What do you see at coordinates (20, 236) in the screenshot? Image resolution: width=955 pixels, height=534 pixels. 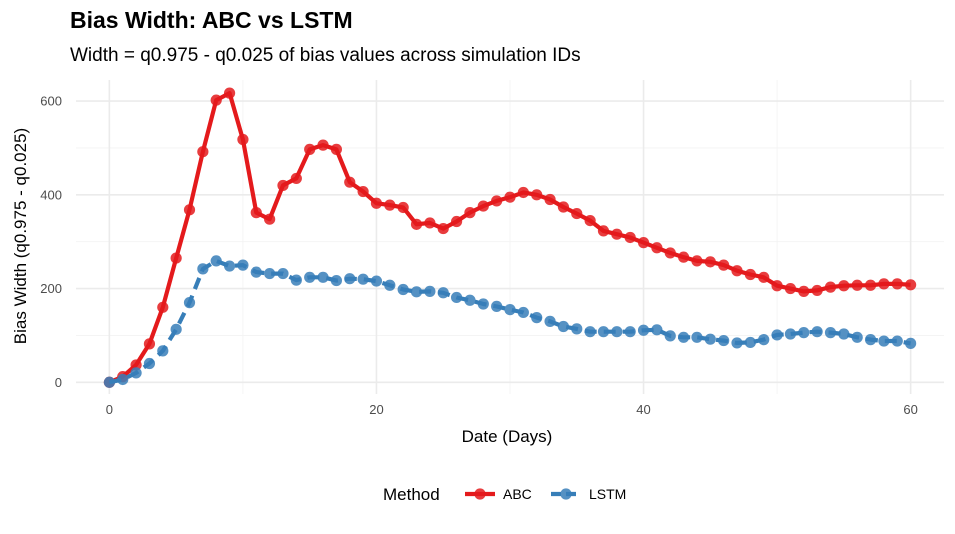 I see `y-axis-title: Bias Width (q0.975 - q0.025)` at bounding box center [20, 236].